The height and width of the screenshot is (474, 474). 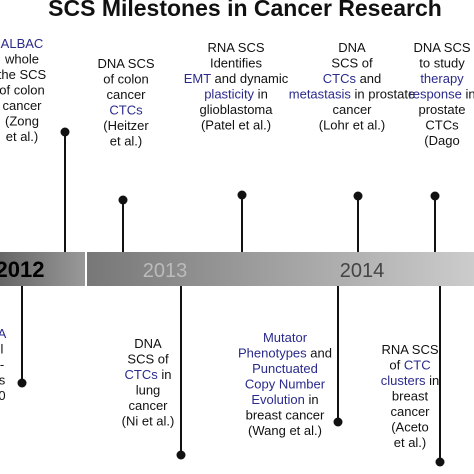 I want to click on event-line: CTCs in, so click(x=148, y=374).